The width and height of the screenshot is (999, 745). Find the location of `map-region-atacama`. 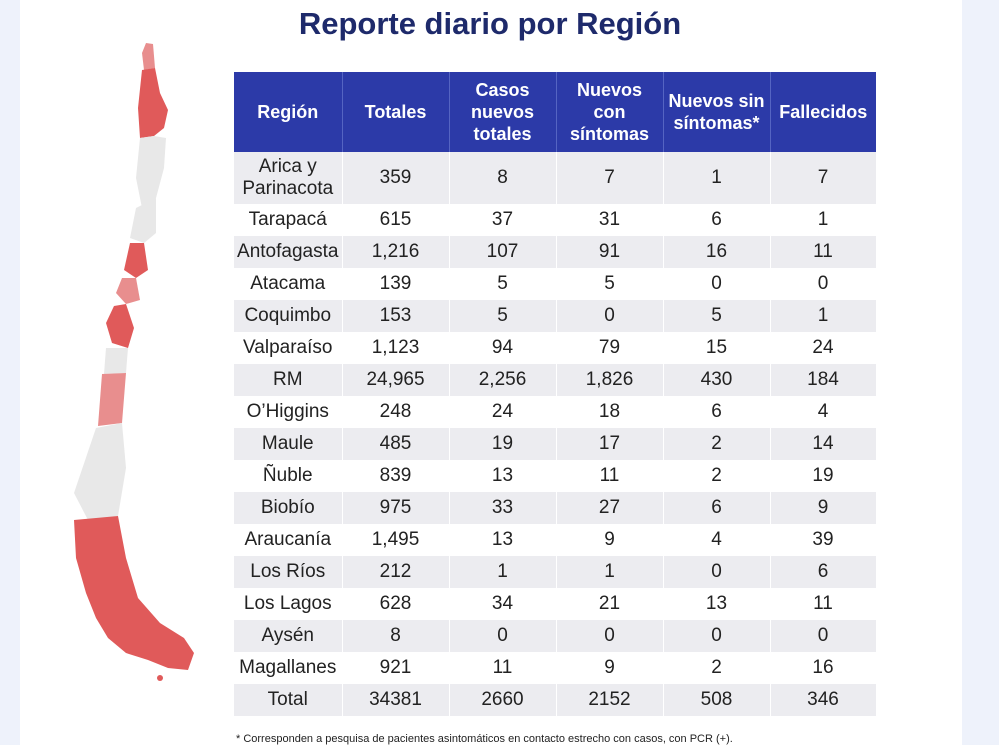

map-region-atacama is located at coordinates (143, 220).